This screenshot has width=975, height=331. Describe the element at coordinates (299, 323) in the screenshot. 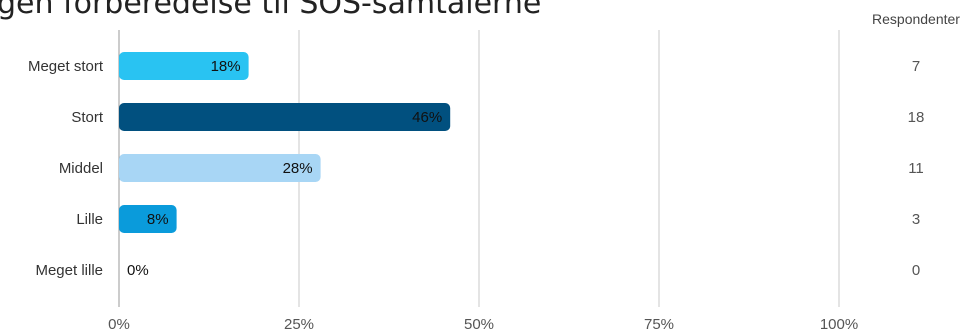

I see `x-tick-label: 25%` at that location.